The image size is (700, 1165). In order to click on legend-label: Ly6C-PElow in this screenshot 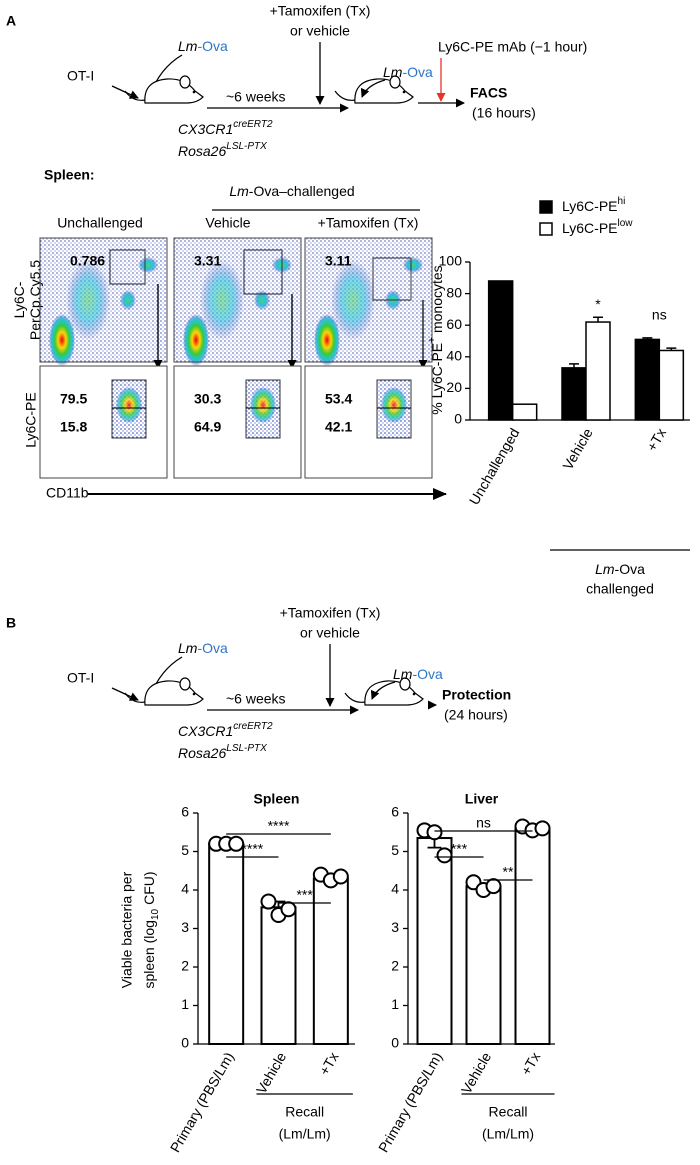, I will do `click(597, 227)`.